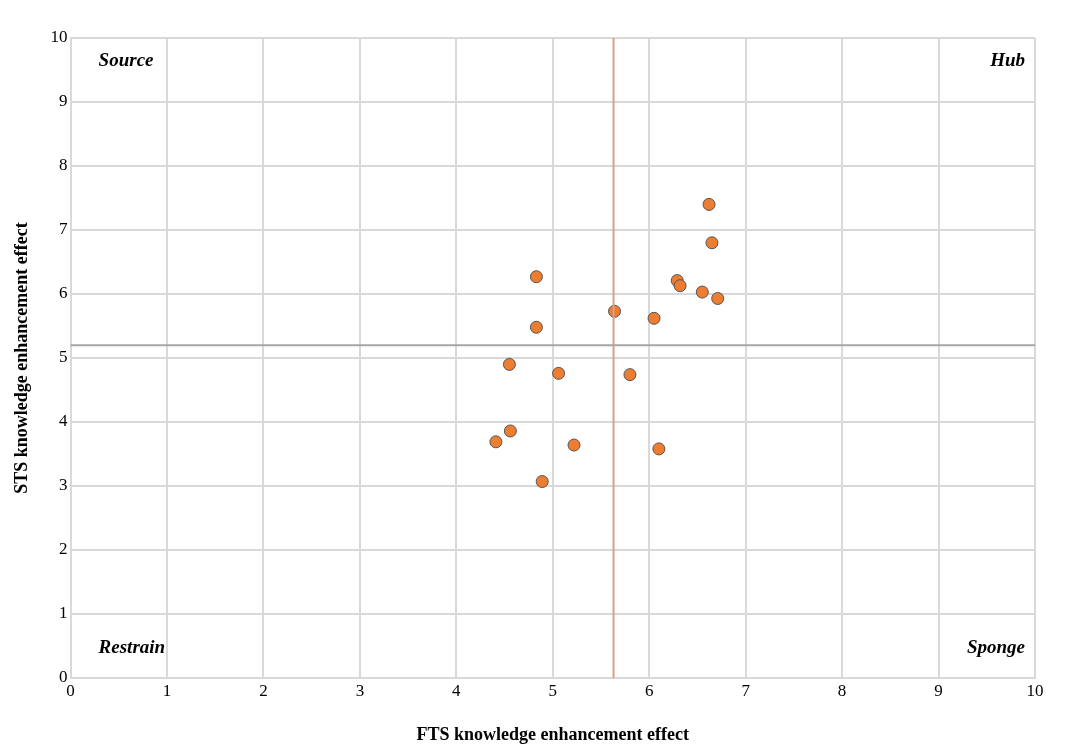 The height and width of the screenshot is (756, 1083). I want to click on x-tick-label: 7, so click(746, 690).